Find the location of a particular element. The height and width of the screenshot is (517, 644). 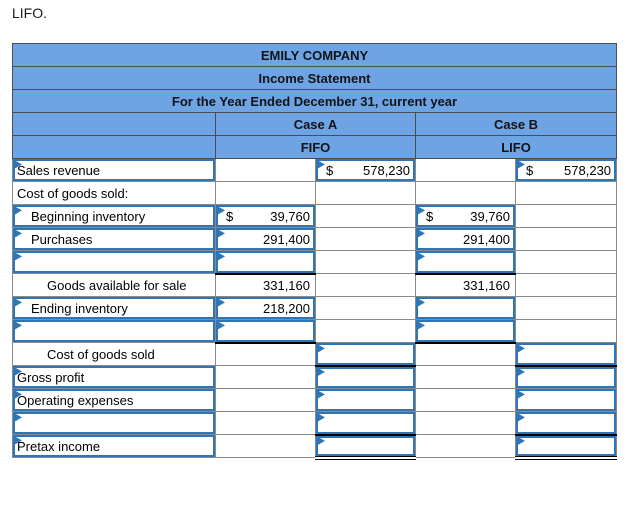

row-label-cell: Ending inventory is located at coordinates (114, 308).